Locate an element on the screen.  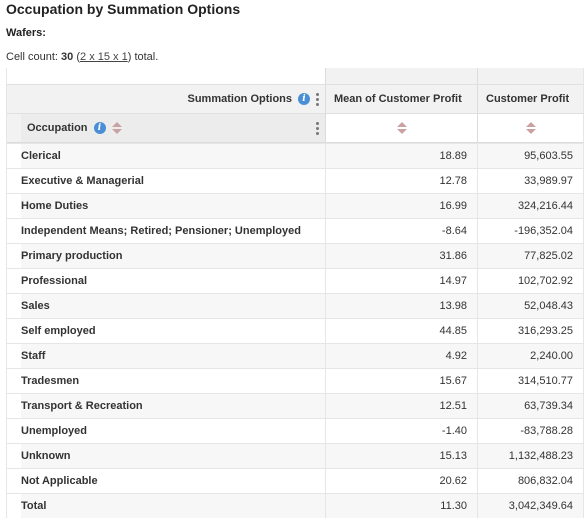
mean-customer-profit-value: 12.51 is located at coordinates (453, 406).